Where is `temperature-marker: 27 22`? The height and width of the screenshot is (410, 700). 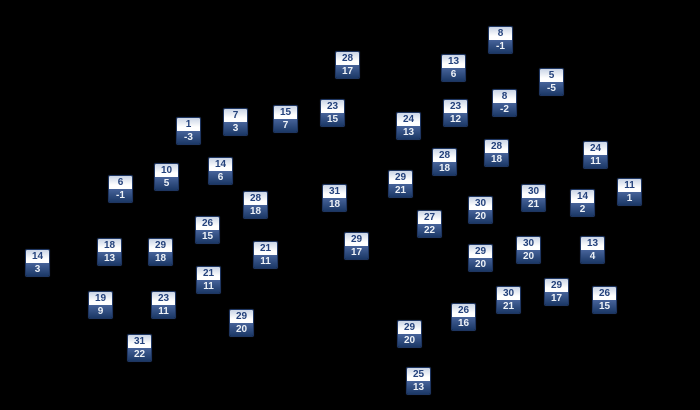
temperature-marker: 27 22 is located at coordinates (429, 224).